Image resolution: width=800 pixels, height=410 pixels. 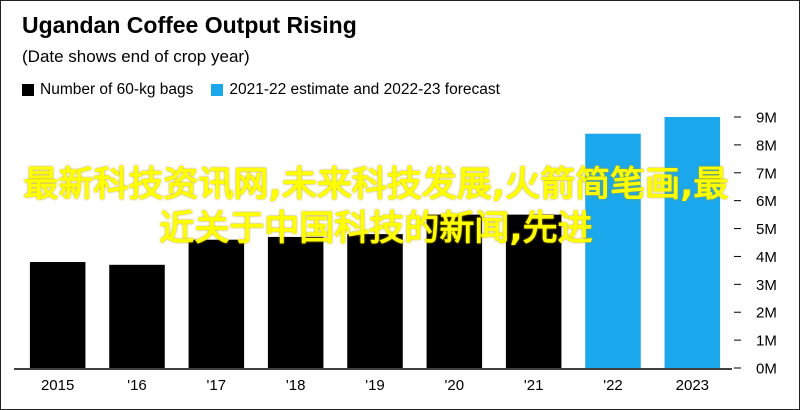 What do you see at coordinates (766, 118) in the screenshot?
I see `y-tick-label: 9M` at bounding box center [766, 118].